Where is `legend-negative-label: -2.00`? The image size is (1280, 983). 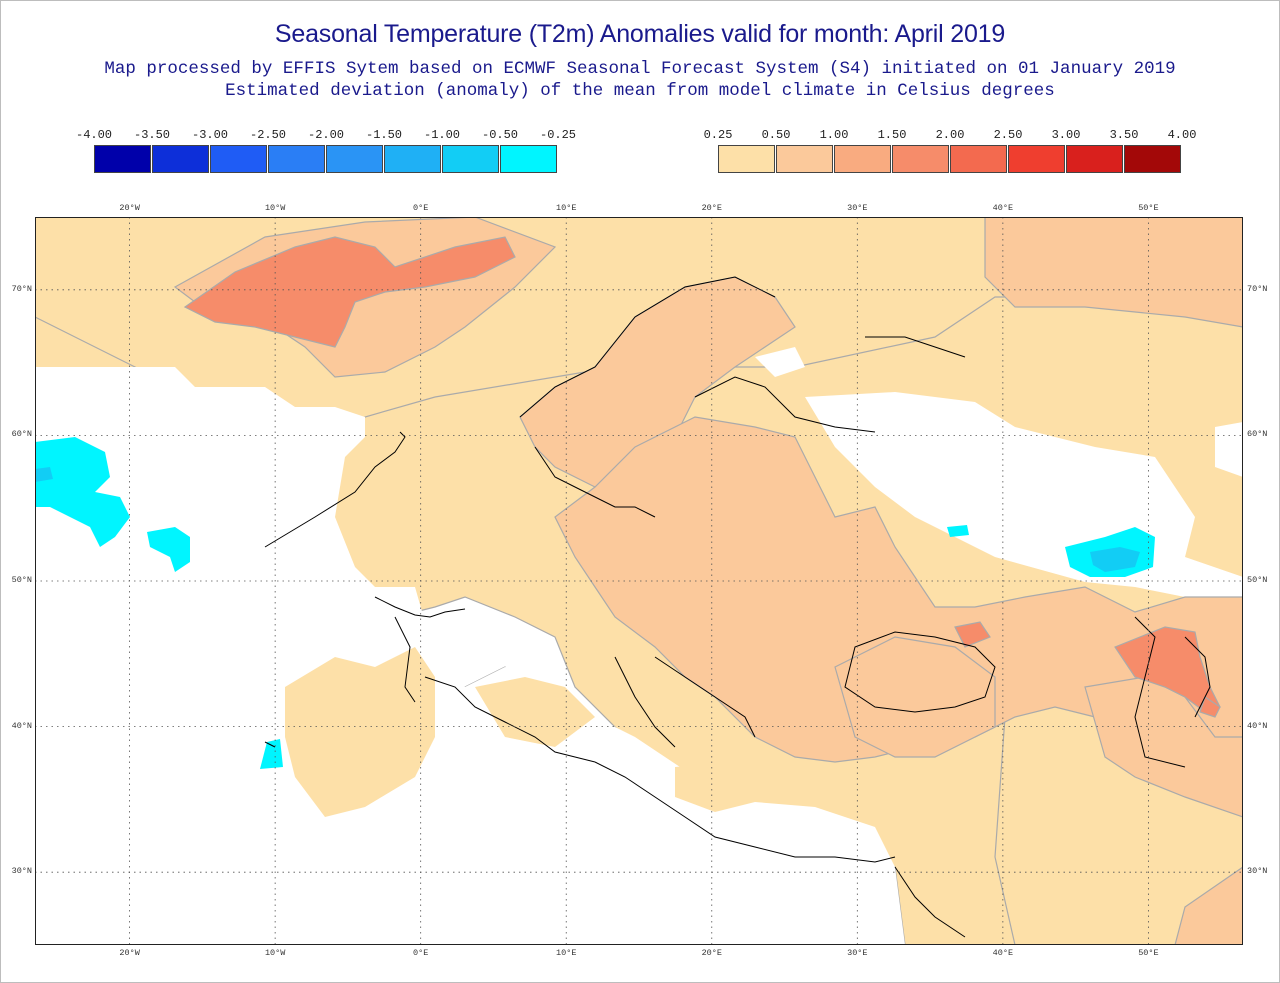 legend-negative-label: -2.00 is located at coordinates (326, 135).